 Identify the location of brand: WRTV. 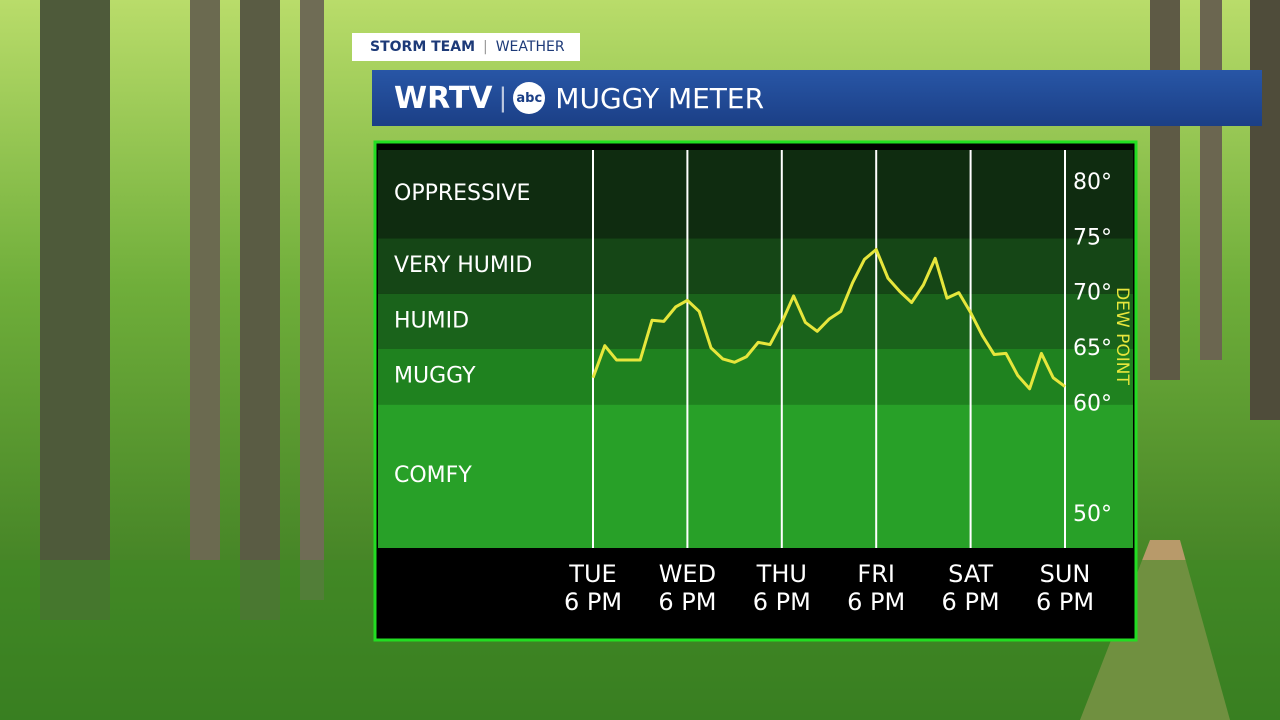
(443, 98).